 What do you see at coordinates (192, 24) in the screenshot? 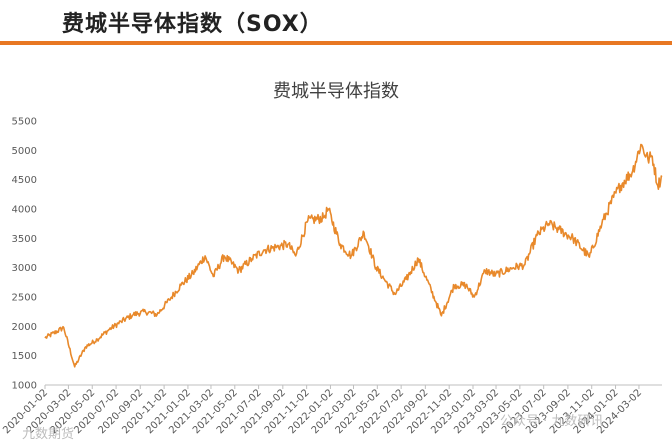
I see `slide-title: 费城半导体指数（SOX）` at bounding box center [192, 24].